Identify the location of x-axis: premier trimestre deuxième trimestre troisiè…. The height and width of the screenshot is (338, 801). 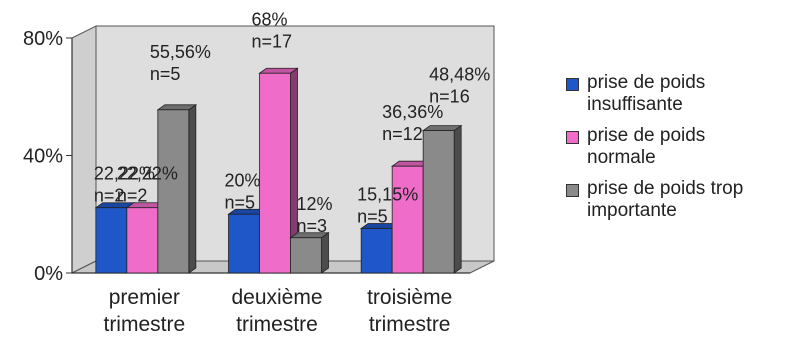
(277, 311).